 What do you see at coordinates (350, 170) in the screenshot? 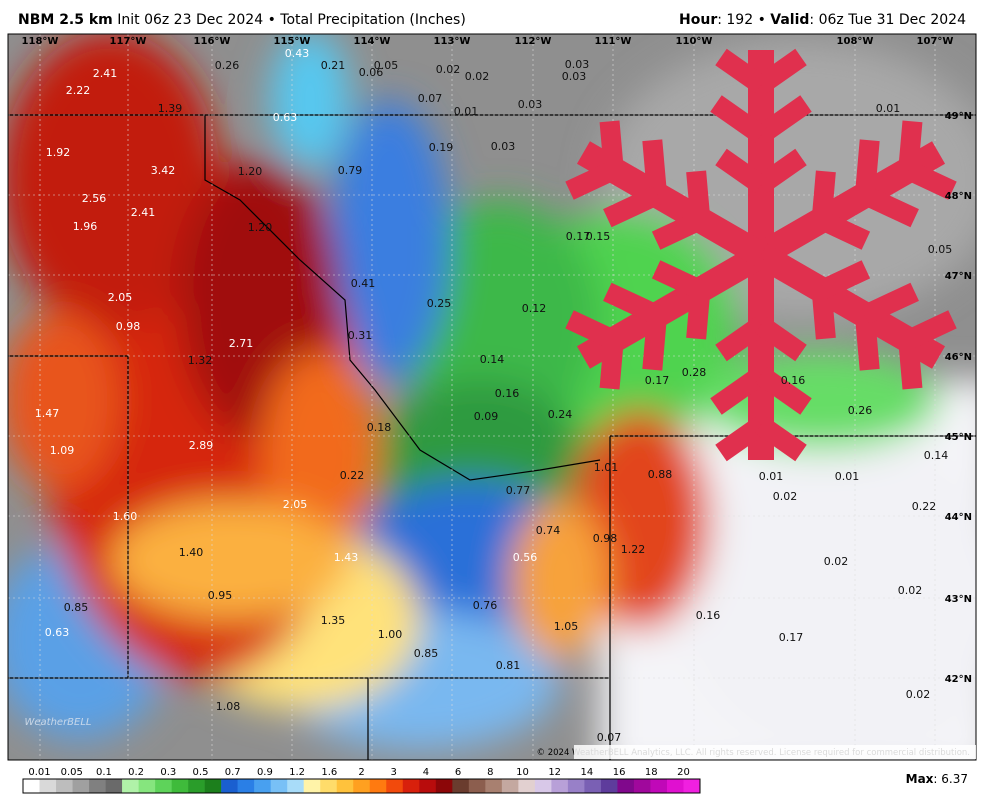
I see `precip-value: 0.79` at bounding box center [350, 170].